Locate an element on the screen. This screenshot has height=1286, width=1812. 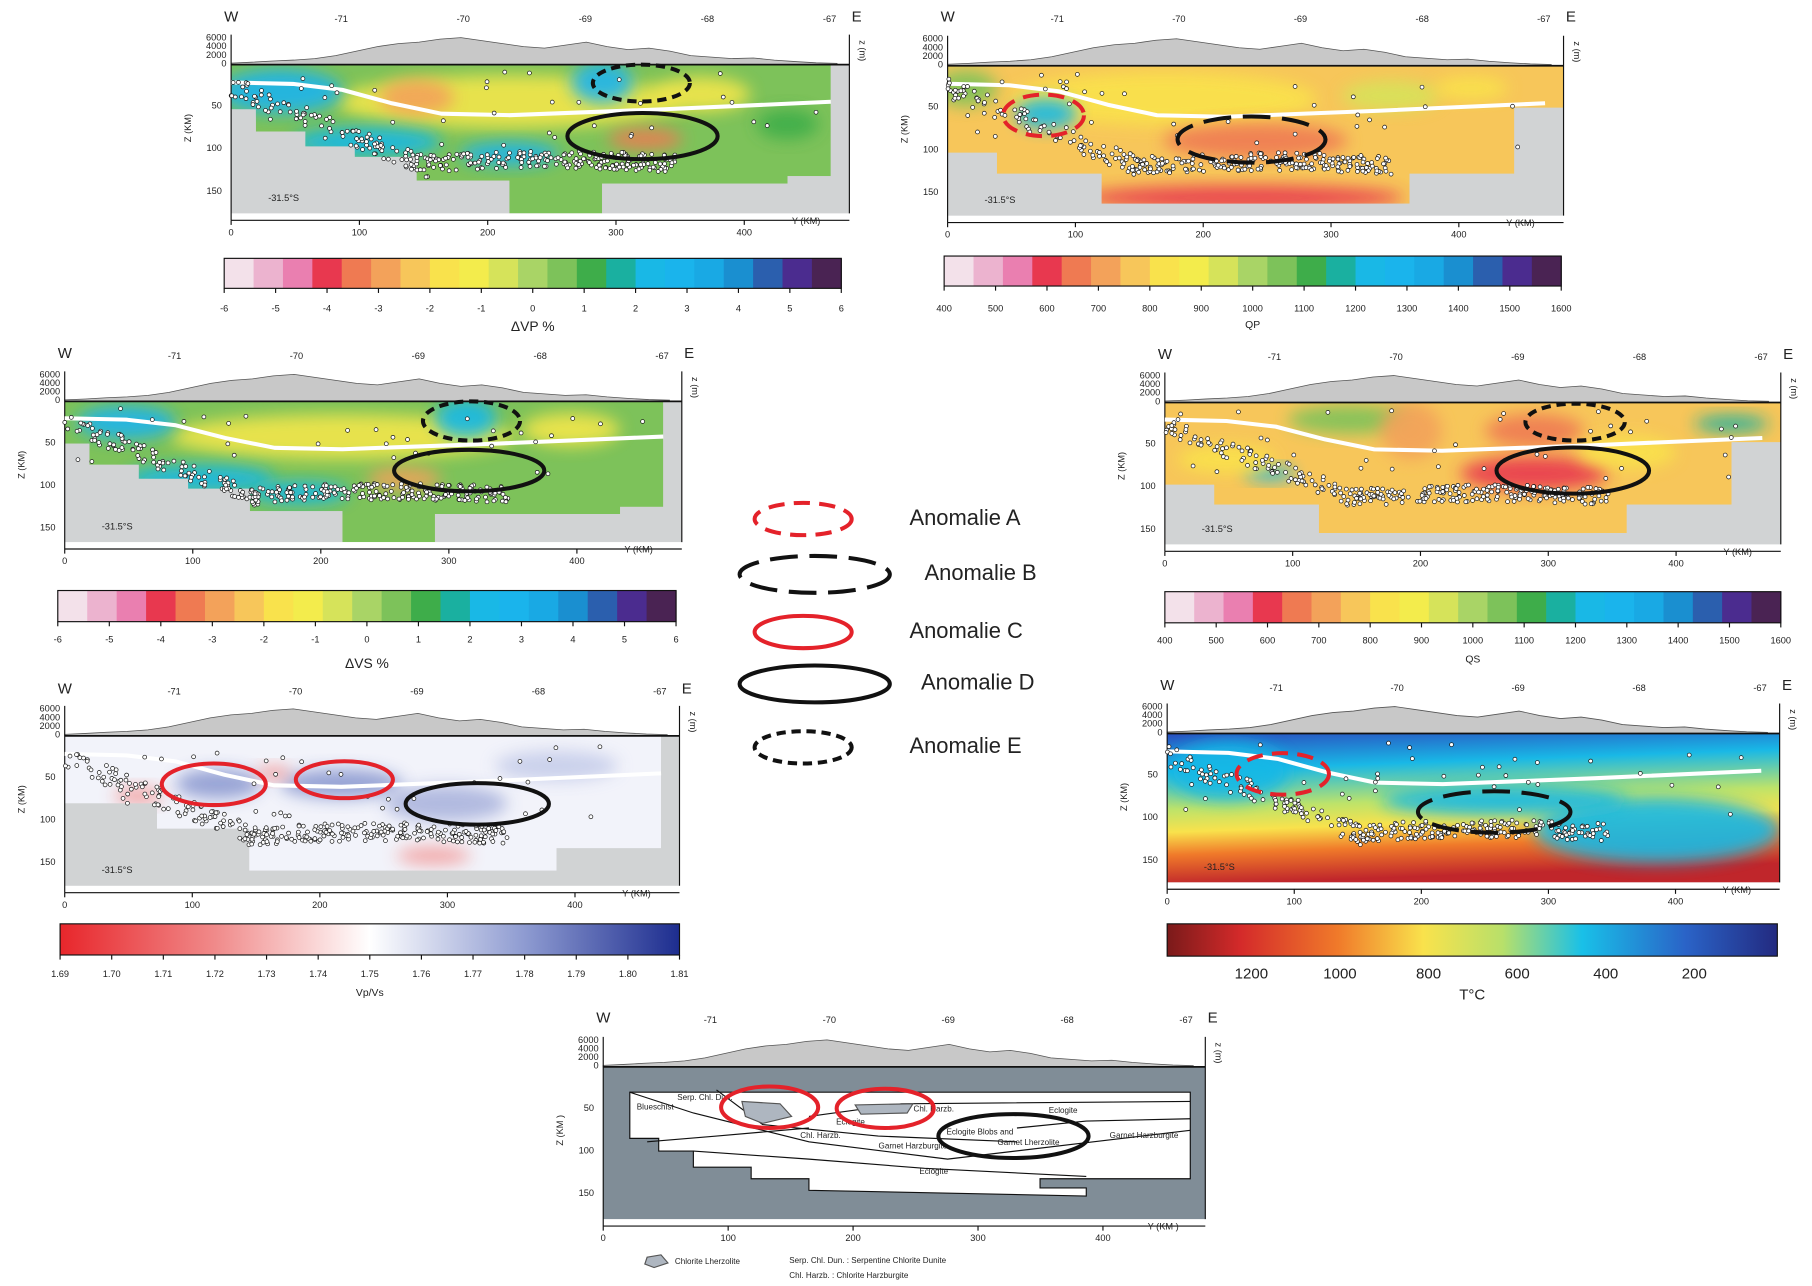
colorbar-tick-label: 1200 is located at coordinates (1251, 974).